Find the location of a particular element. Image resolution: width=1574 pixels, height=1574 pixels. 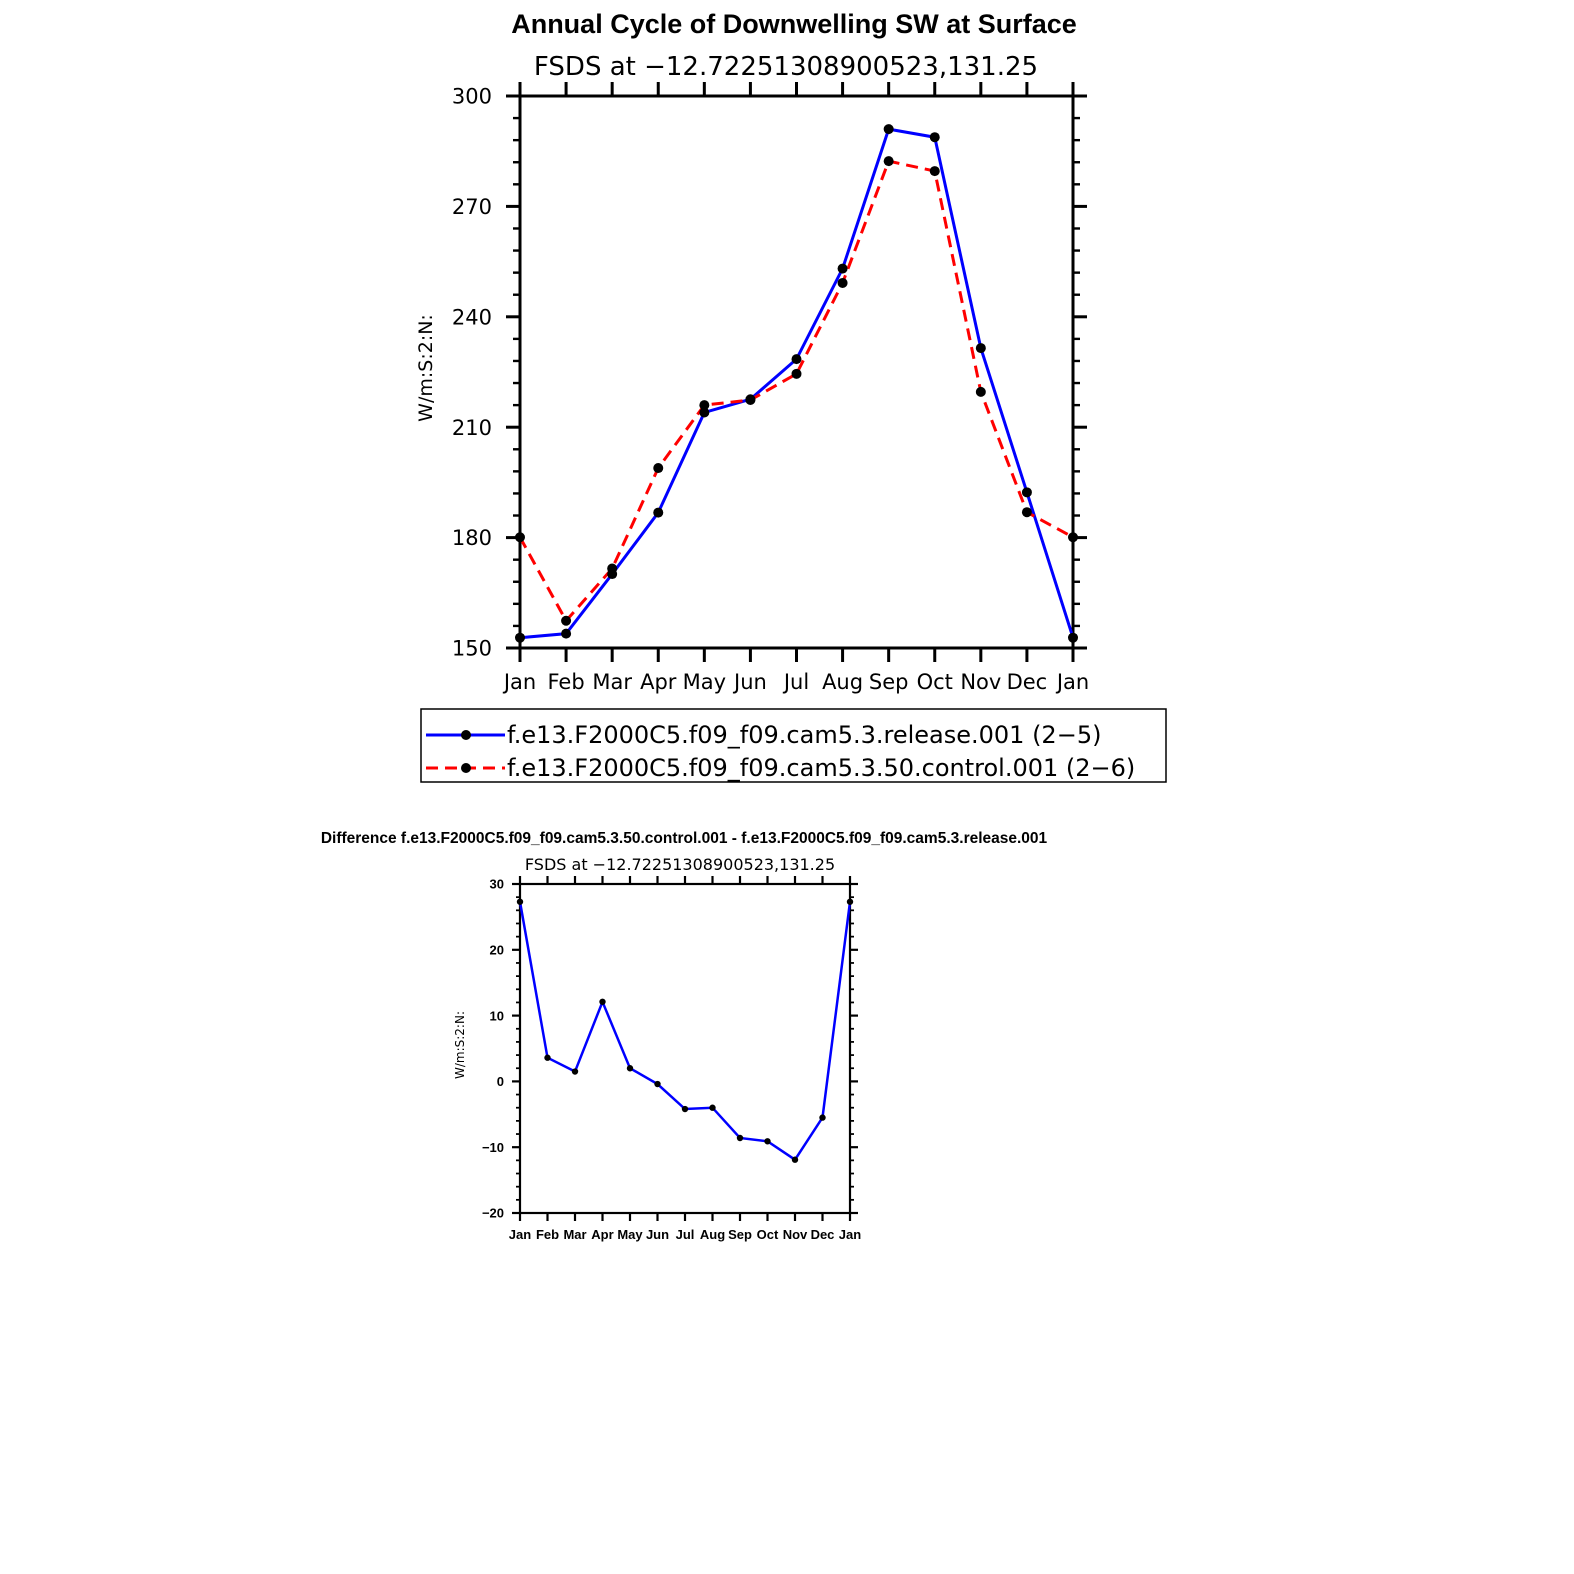

y-tick-label: 20 is located at coordinates (497, 949).